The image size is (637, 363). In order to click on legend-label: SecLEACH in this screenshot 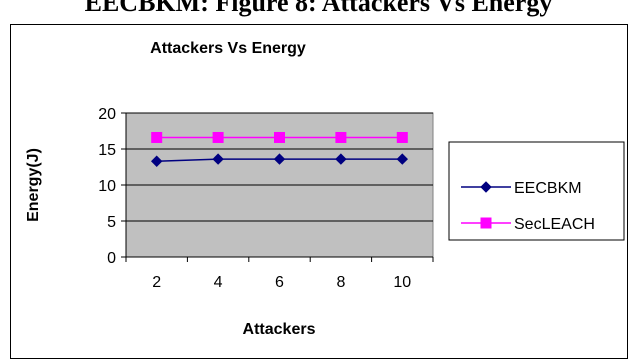, I will do `click(554, 224)`.